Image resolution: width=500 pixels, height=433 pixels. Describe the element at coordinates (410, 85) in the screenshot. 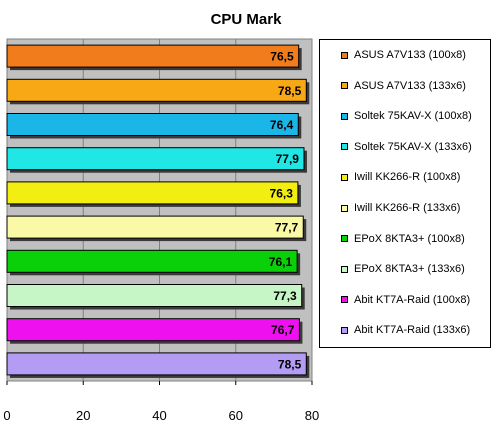

I see `legend-label: ASUS A7V133 (133x6)` at that location.